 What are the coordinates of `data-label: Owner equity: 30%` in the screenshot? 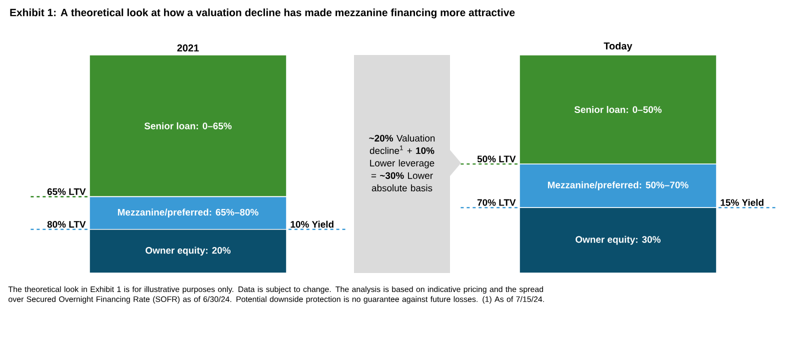 It's located at (618, 240).